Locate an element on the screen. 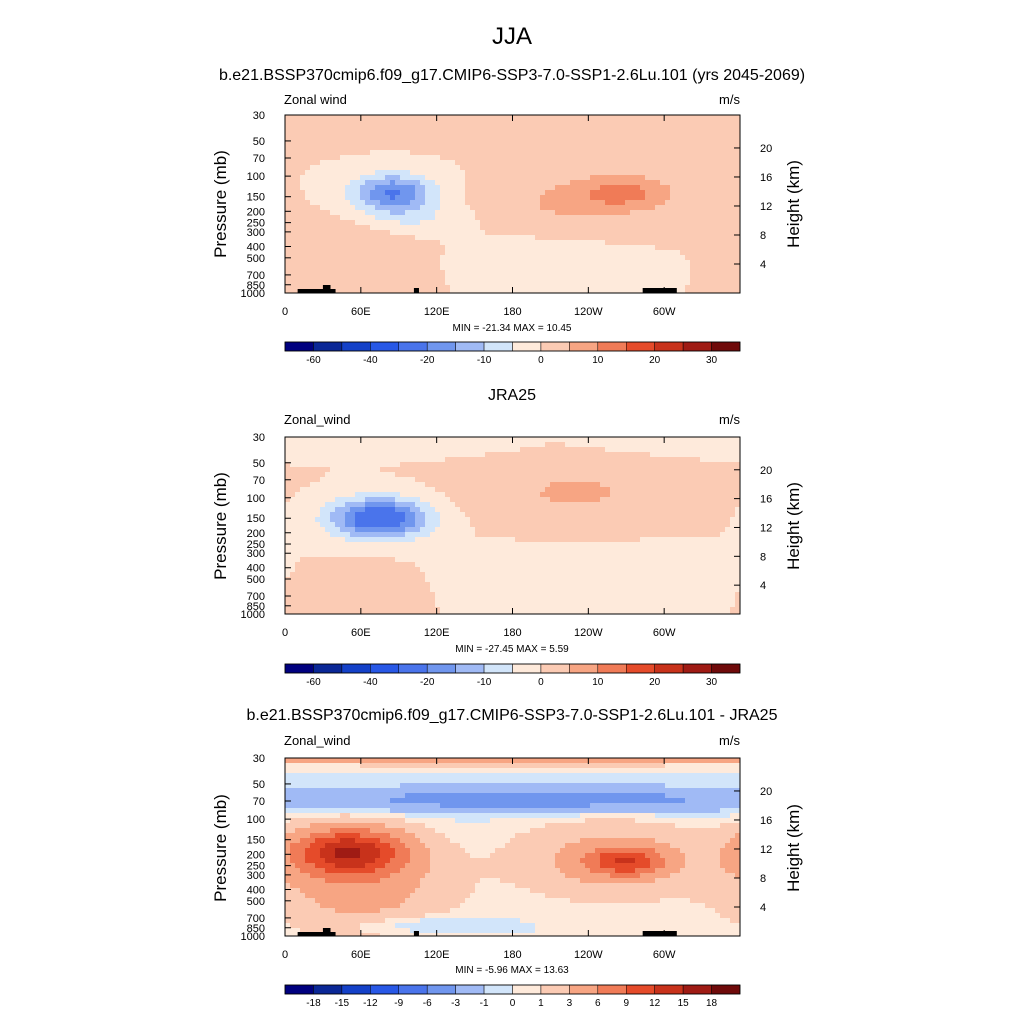 The height and width of the screenshot is (1024, 1024). x-tick-label: 60E is located at coordinates (361, 312).